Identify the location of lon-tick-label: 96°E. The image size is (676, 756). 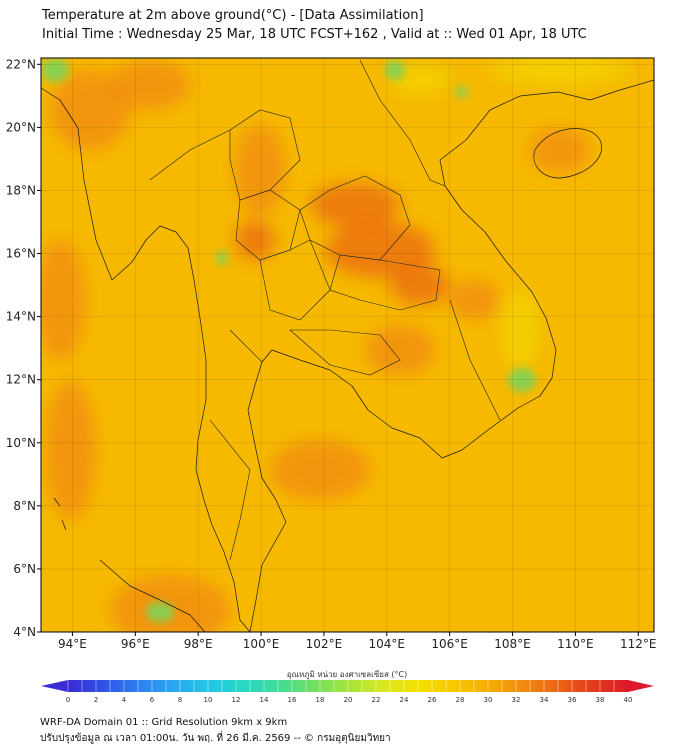
(135, 644).